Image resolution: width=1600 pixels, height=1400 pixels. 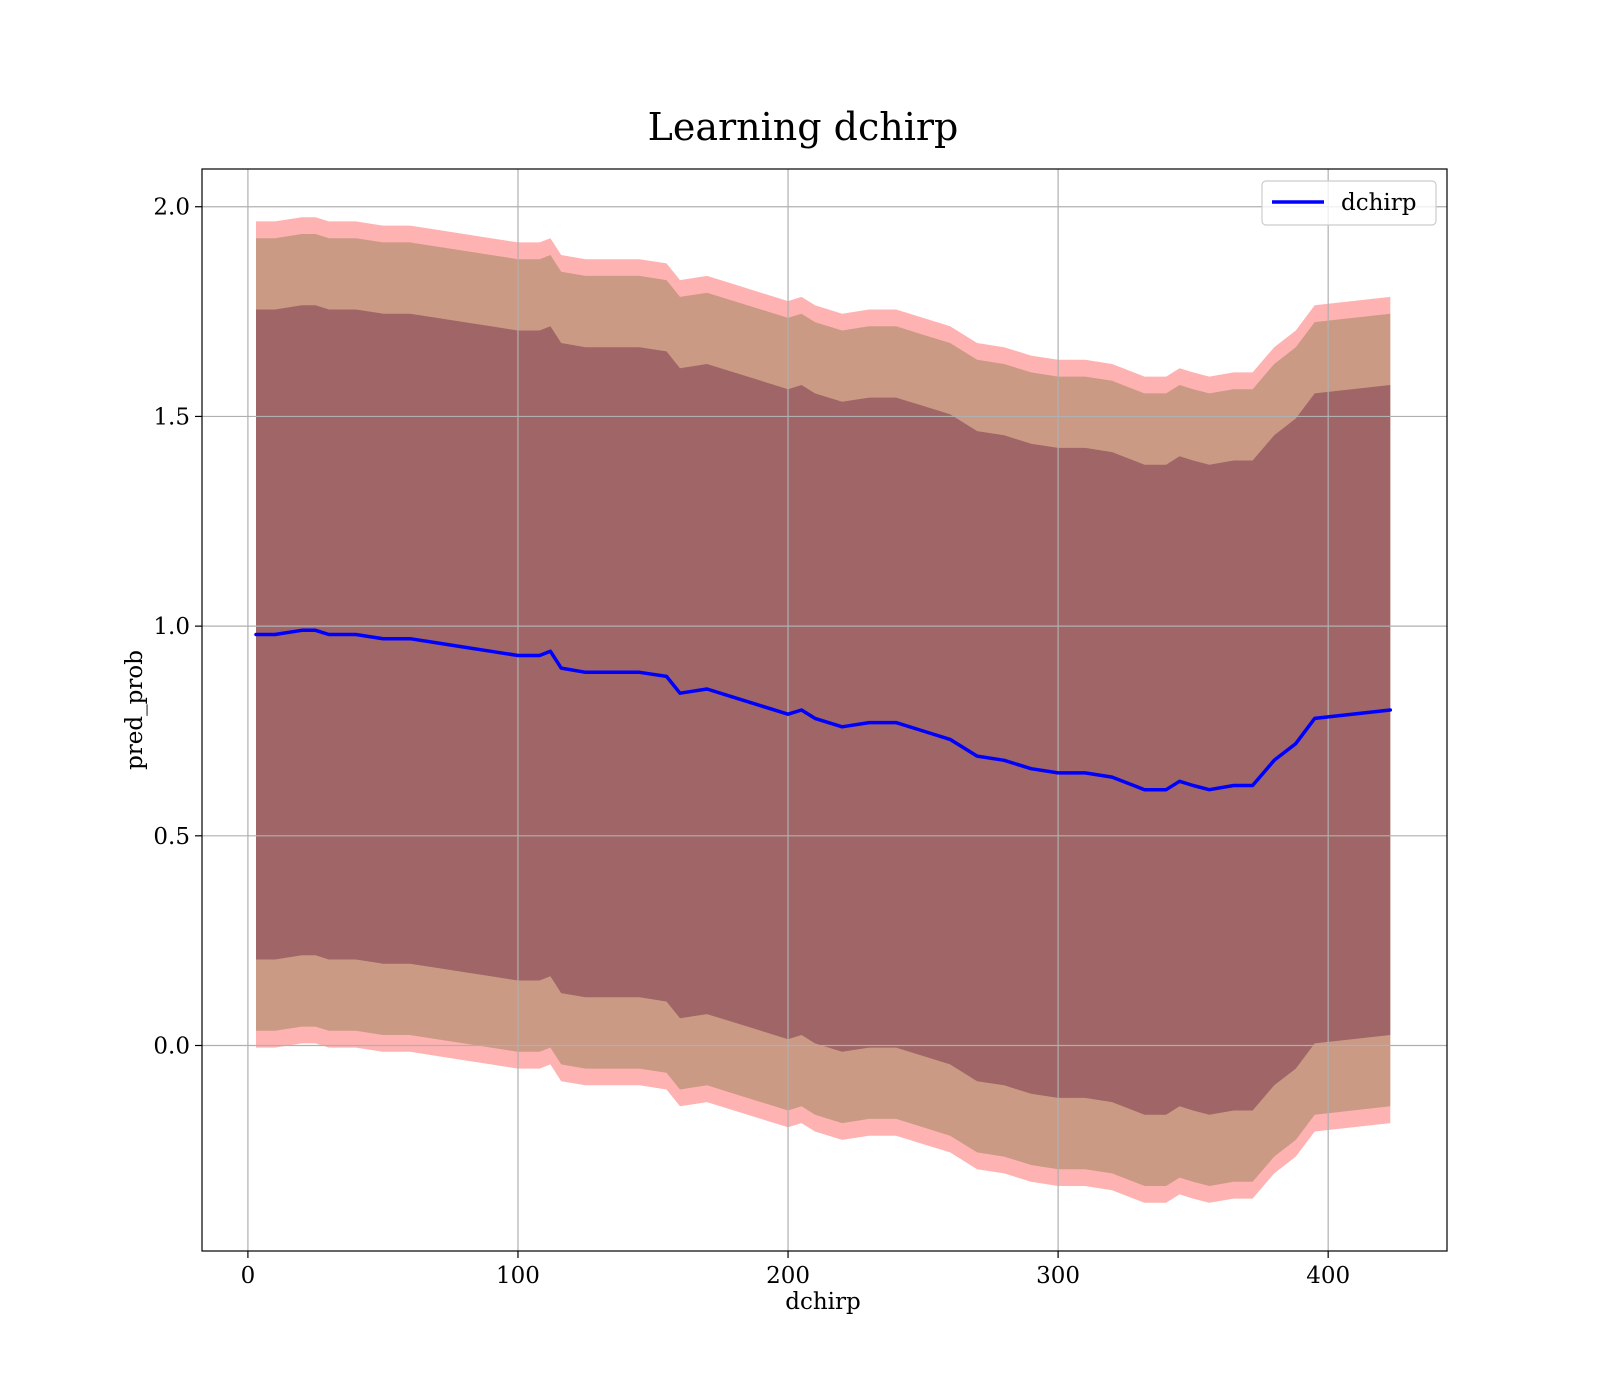 I want to click on series-lines, so click(x=823, y=710).